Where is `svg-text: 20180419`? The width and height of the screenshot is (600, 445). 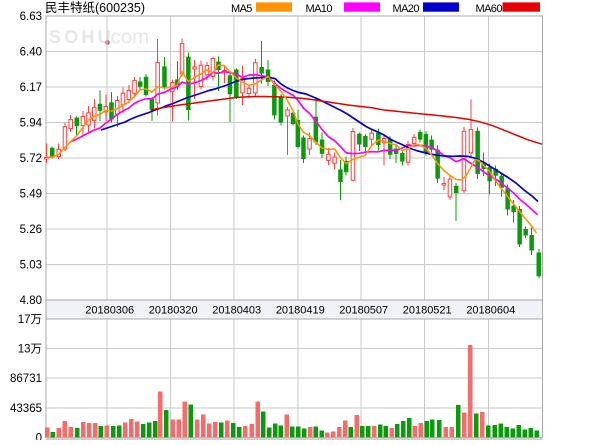 svg-text: 20180419 is located at coordinates (300, 311).